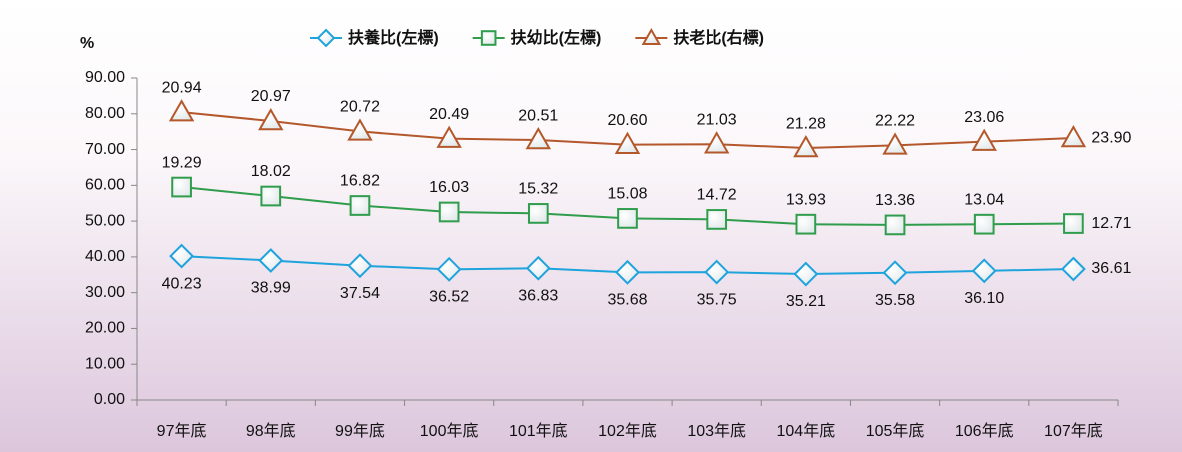 Image resolution: width=1182 pixels, height=452 pixels. Describe the element at coordinates (1111, 268) in the screenshot. I see `data-label: 36.61` at that location.